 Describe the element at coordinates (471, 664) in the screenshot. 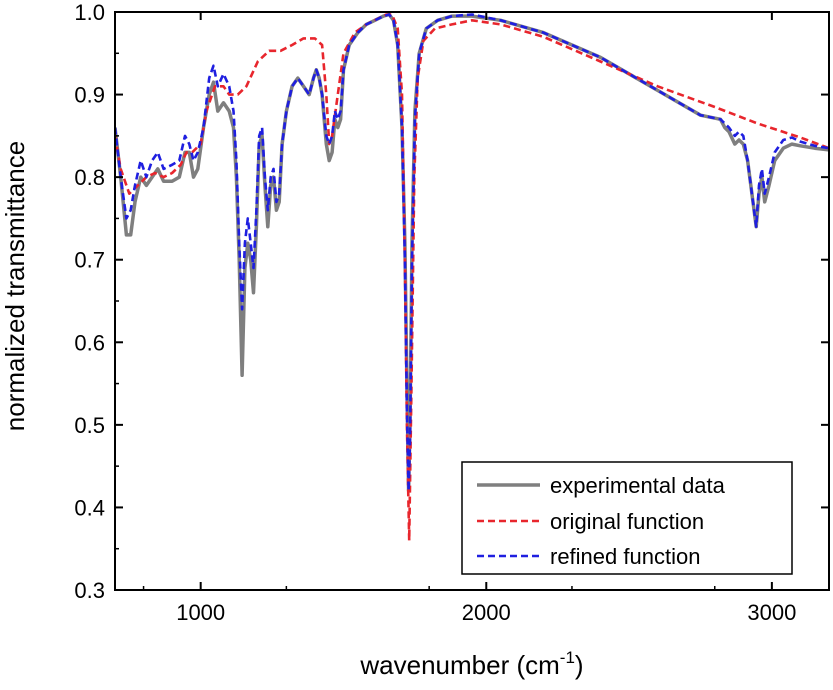

I see `x-axis-title: wavenumber (cm-1)` at that location.